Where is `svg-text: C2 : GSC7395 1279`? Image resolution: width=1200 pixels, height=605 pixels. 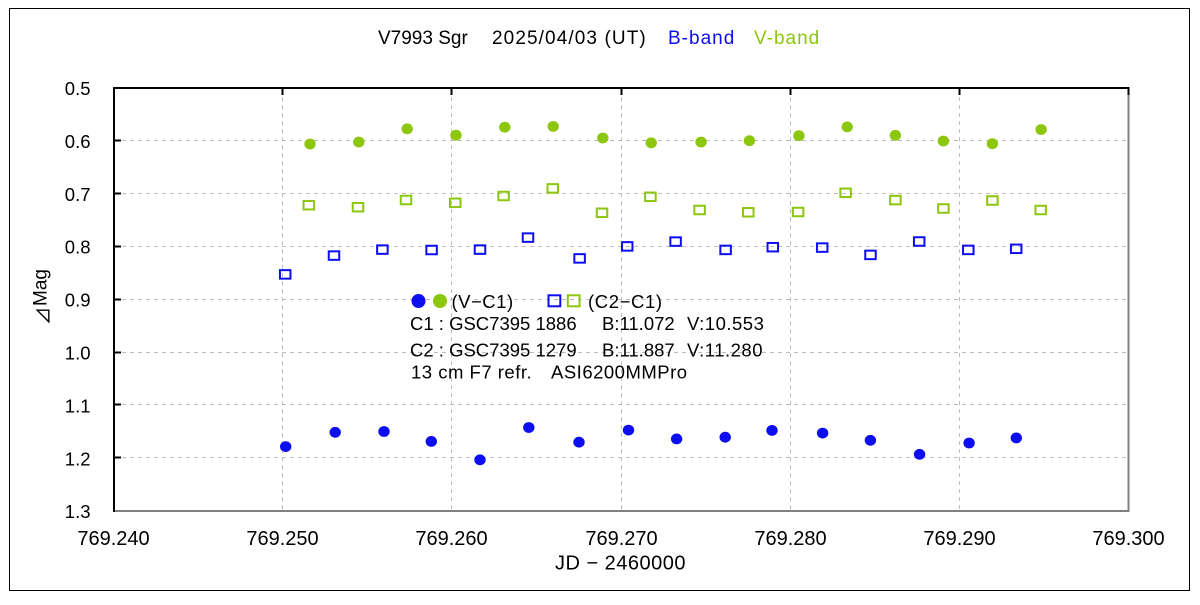 svg-text: C2 : GSC7395 1279 is located at coordinates (493, 350).